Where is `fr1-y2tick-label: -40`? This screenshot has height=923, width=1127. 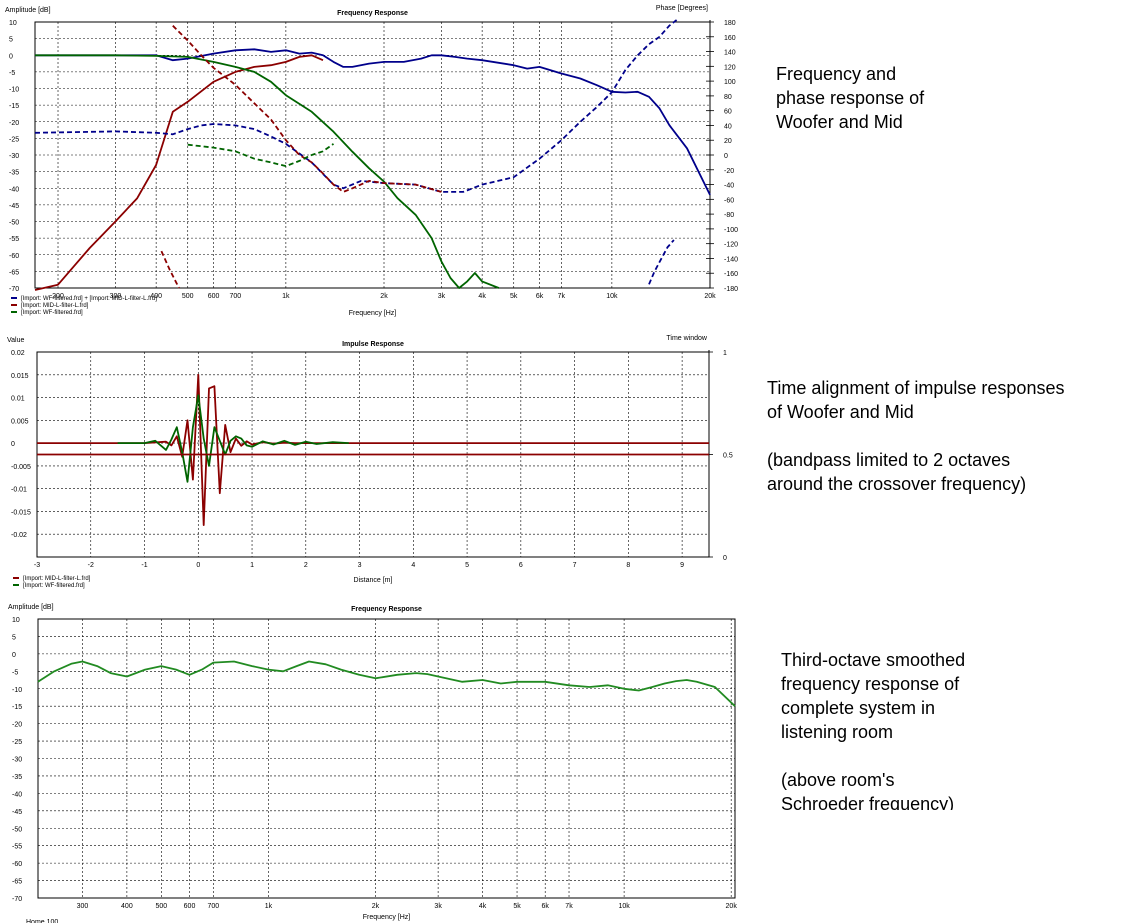 fr1-y2tick-label: -40 is located at coordinates (729, 186).